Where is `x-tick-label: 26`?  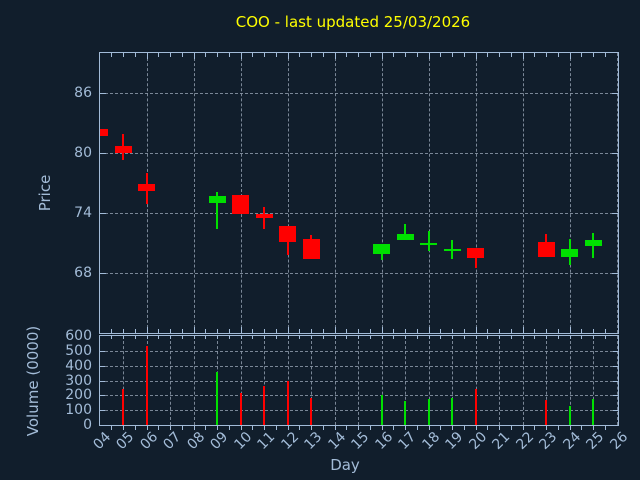 x-tick-label: 26 is located at coordinates (618, 441).